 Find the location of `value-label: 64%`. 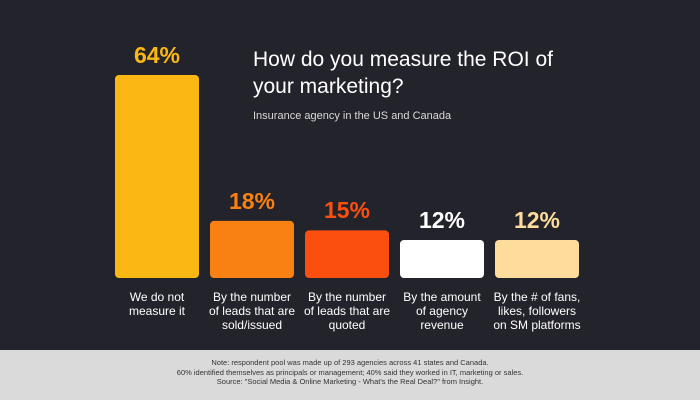

value-label: 64% is located at coordinates (157, 55).